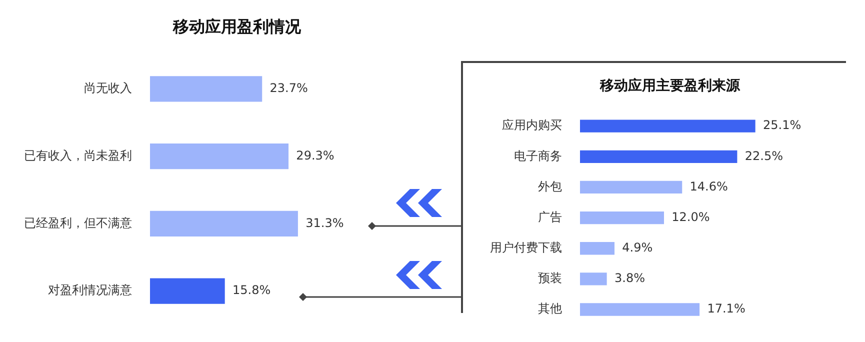 This screenshot has width=865, height=342. What do you see at coordinates (90, 290) in the screenshot?
I see `y-tick-label: 对盈利情况满意` at bounding box center [90, 290].